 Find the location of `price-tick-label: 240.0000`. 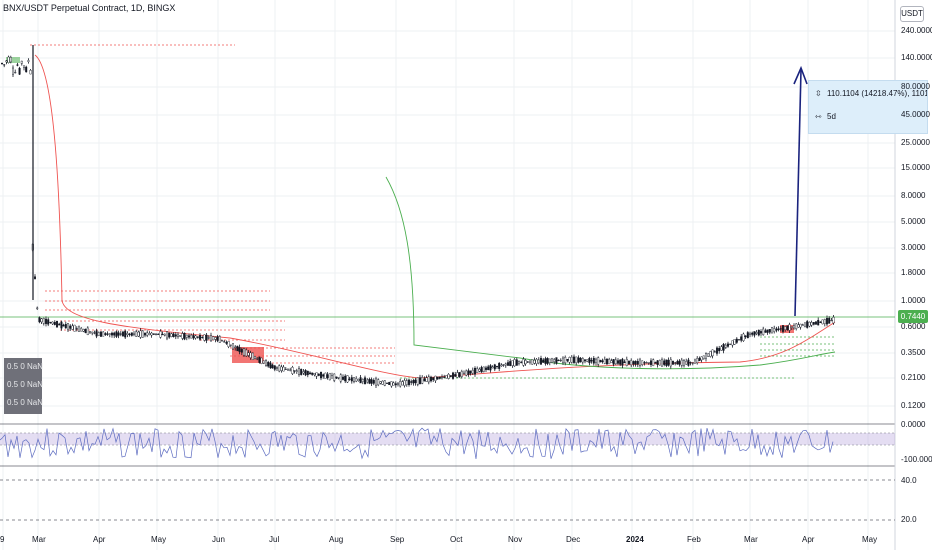

price-tick-label: 240.0000 is located at coordinates (916, 30).